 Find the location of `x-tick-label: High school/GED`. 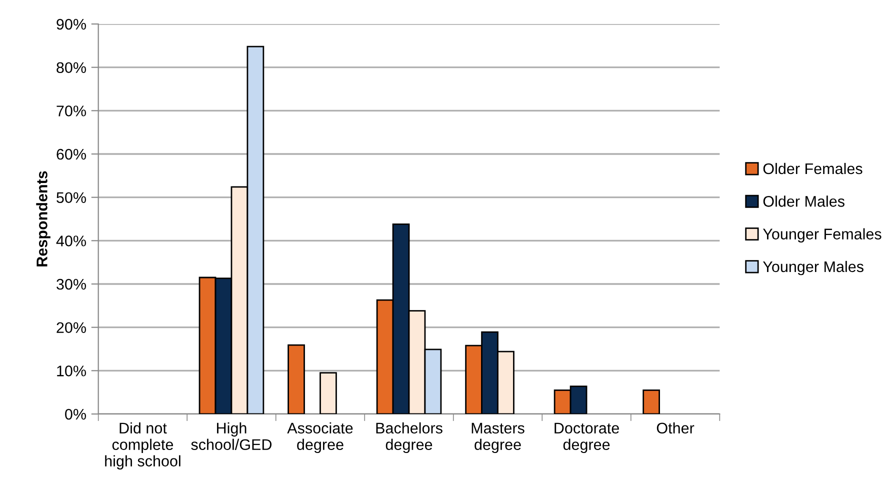

x-tick-label: High school/GED is located at coordinates (231, 436).